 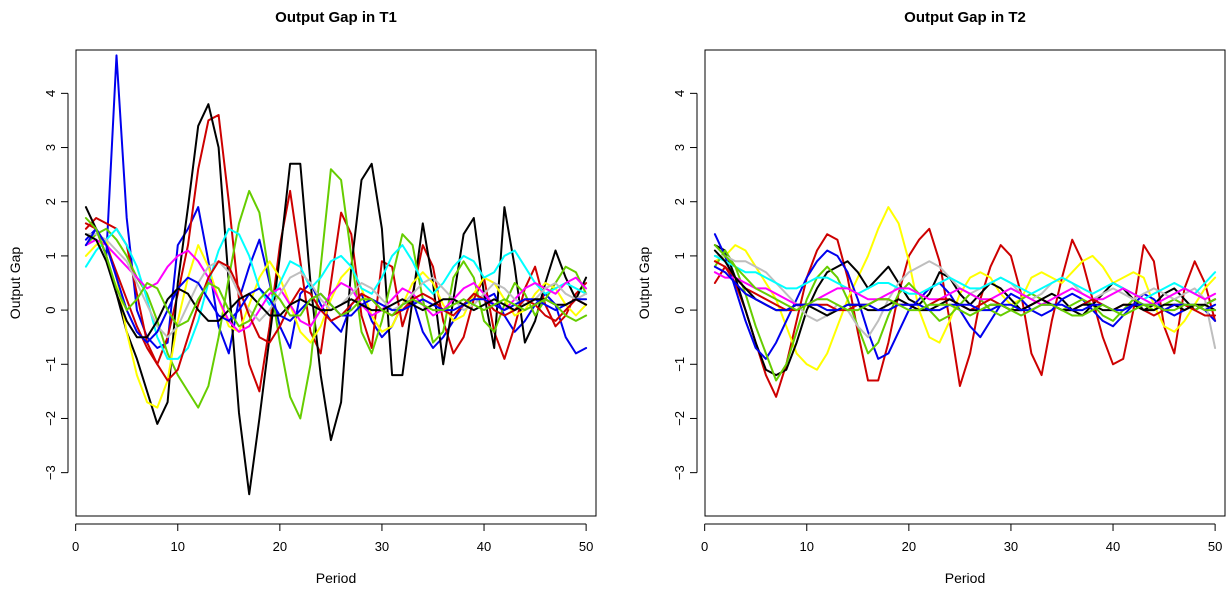 What do you see at coordinates (965, 17) in the screenshot?
I see `chart-title: Output Gap in T2` at bounding box center [965, 17].